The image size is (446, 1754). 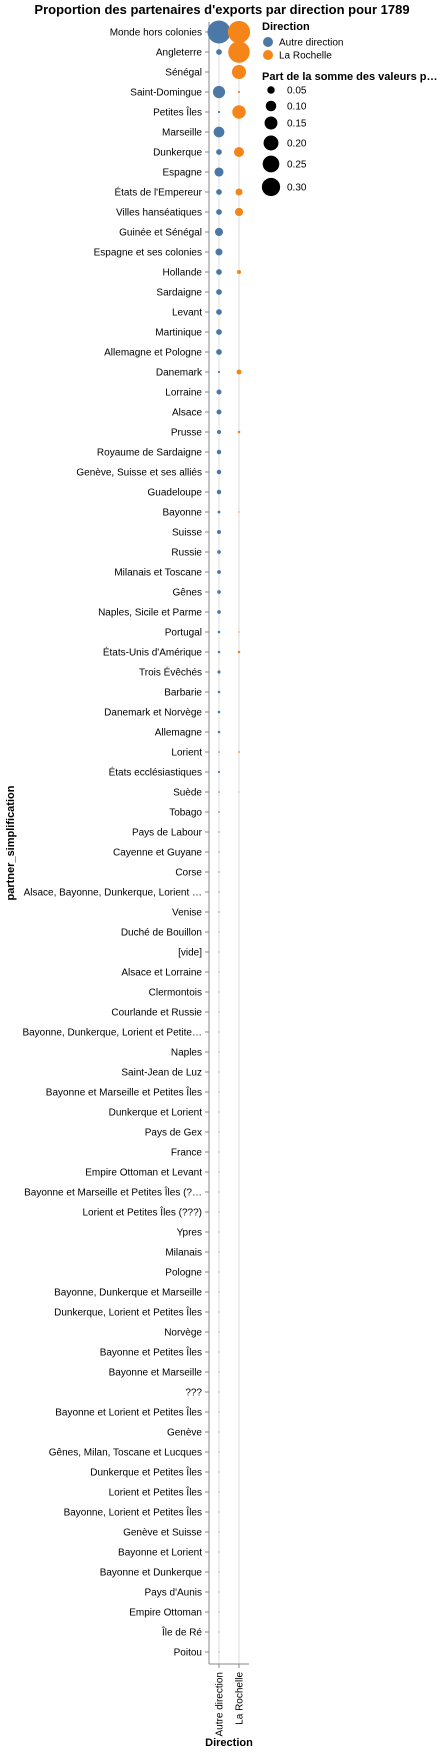 I want to click on y-tick-label: Portugal, so click(x=183, y=633).